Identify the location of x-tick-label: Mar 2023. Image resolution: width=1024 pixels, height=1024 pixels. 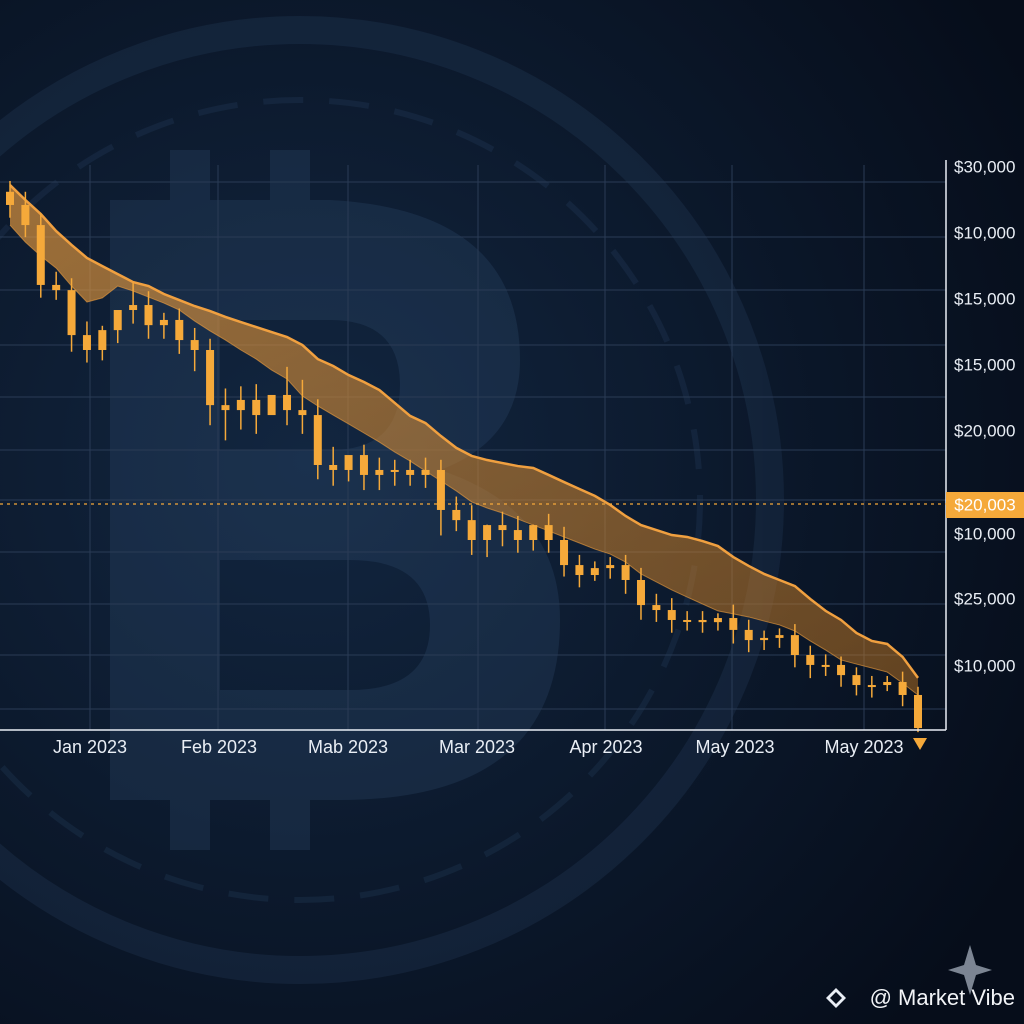
(477, 747).